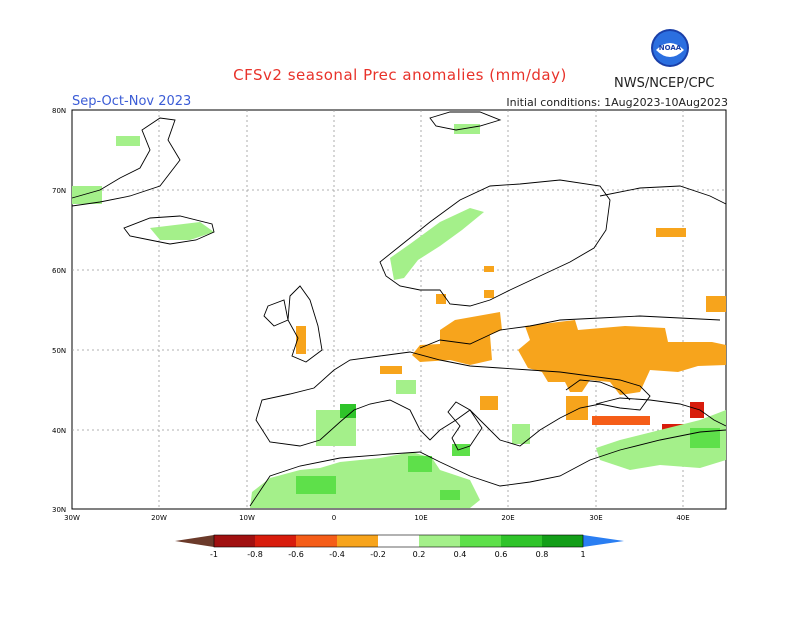 This screenshot has height=618, width=800. I want to click on color-legend, so click(399, 541).